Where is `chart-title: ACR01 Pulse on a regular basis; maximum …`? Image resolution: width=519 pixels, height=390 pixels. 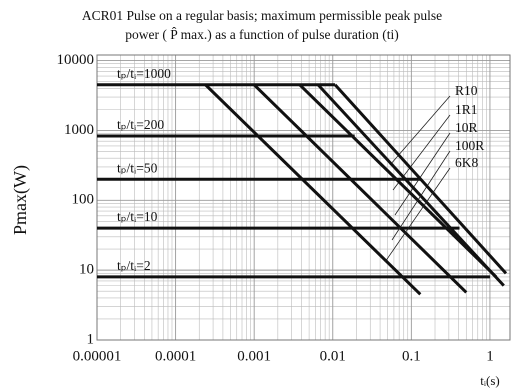 chart-title: ACR01 Pulse on a regular basis; maximum … is located at coordinates (262, 15).